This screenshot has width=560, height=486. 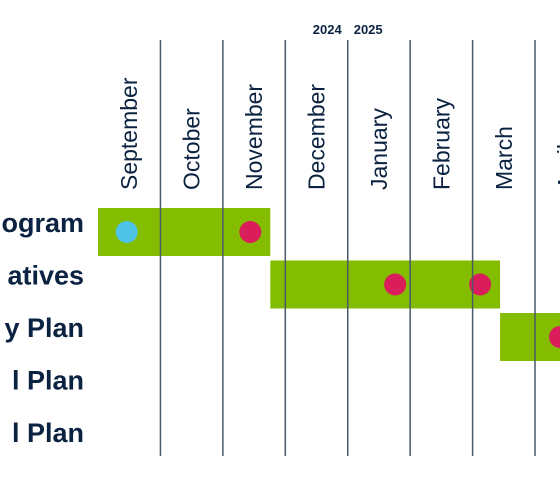 I want to click on month-label: February, so click(x=441, y=143).